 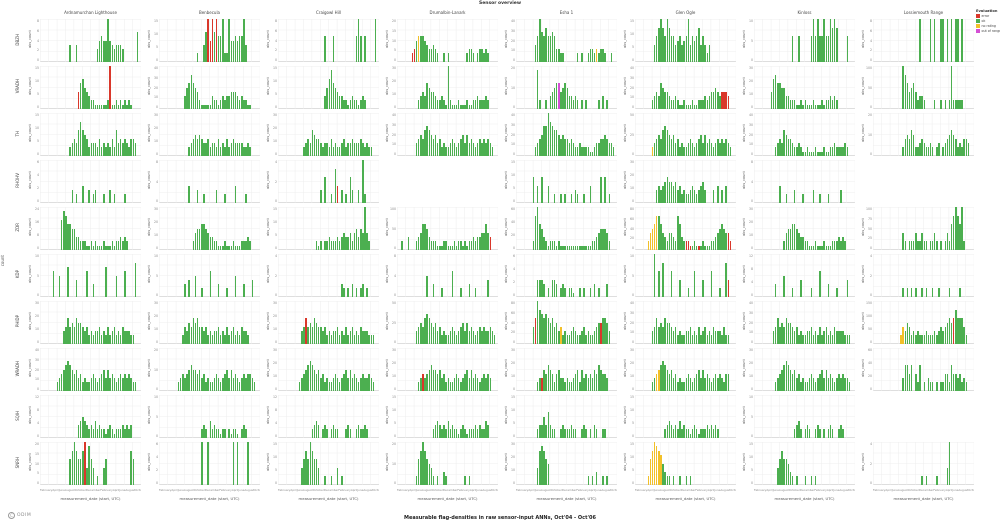 What do you see at coordinates (679, 274) in the screenshot?
I see `panel: abs_count 10 5 0` at bounding box center [679, 274].